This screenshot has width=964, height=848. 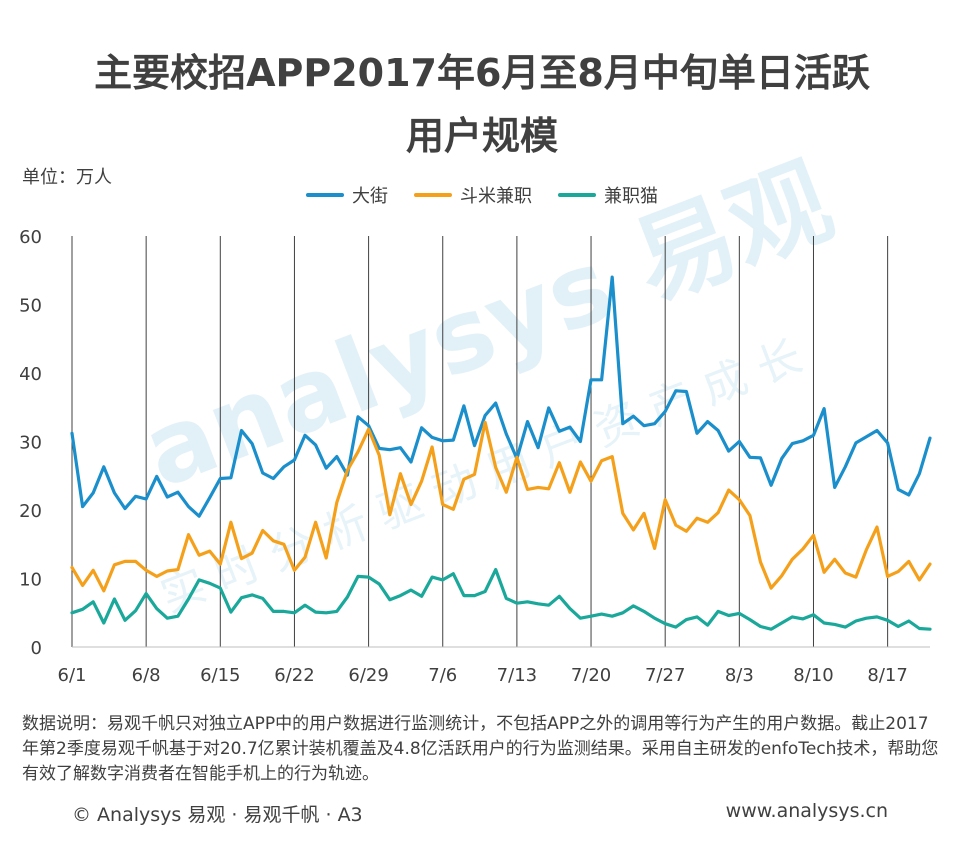 What do you see at coordinates (220, 675) in the screenshot?
I see `x-tick-label: 6/15` at bounding box center [220, 675].